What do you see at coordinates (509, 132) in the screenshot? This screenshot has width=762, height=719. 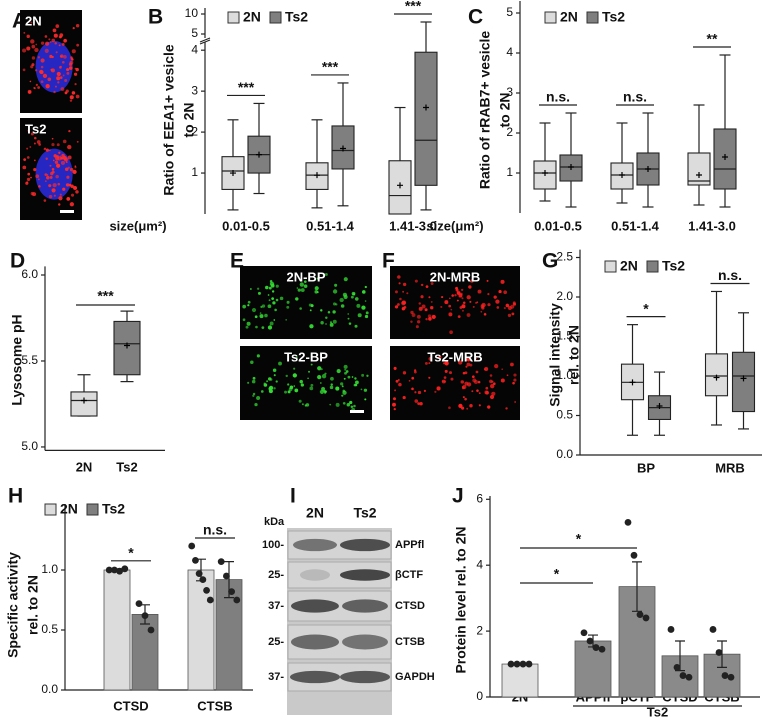 I see `y-tick-label: 2` at bounding box center [509, 132].